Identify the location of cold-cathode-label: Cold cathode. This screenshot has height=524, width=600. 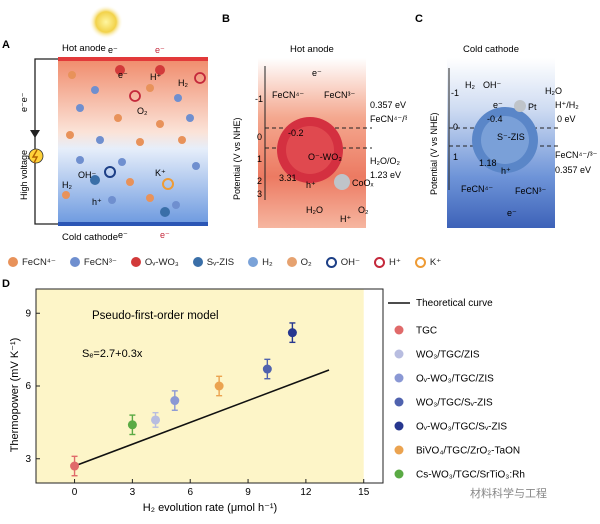
(90, 237).